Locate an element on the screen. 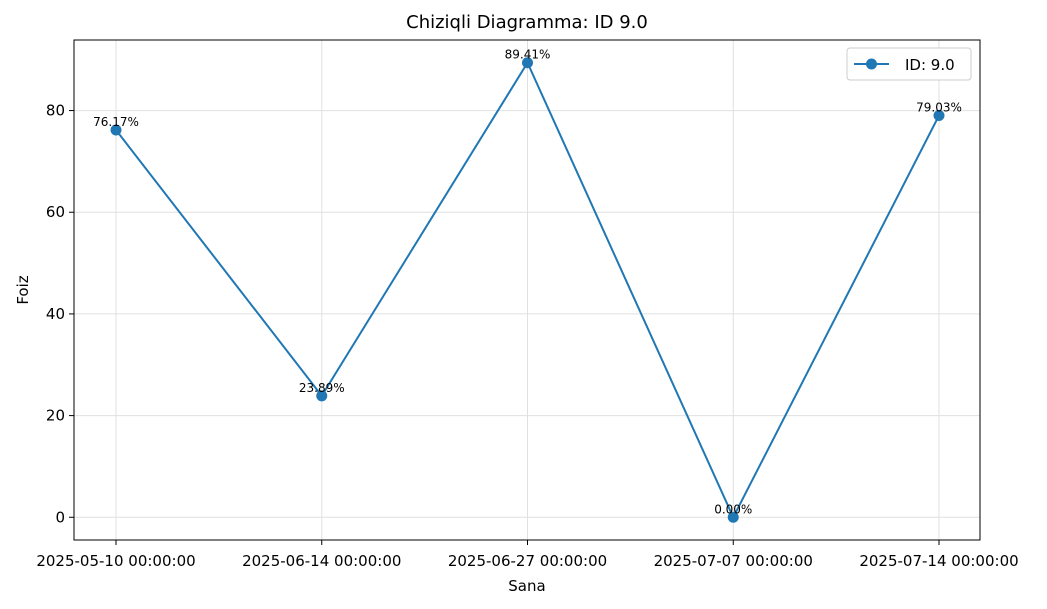  y-tick-label: 0 is located at coordinates (60, 517).